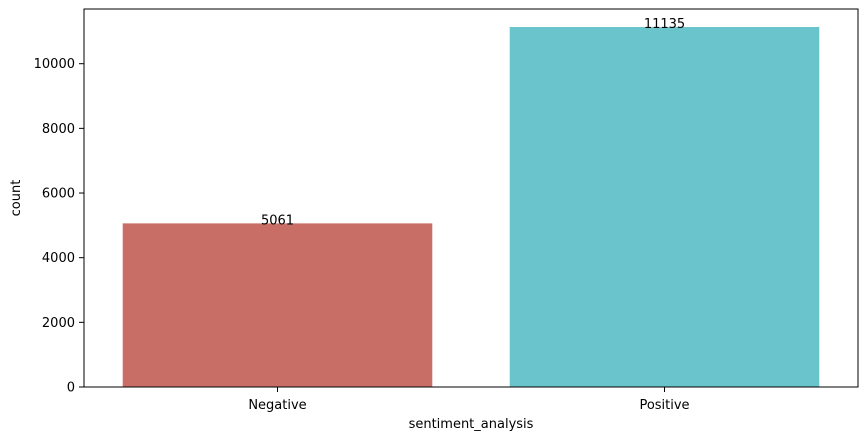  Describe the element at coordinates (16, 198) in the screenshot. I see `y-axis-label: count` at that location.